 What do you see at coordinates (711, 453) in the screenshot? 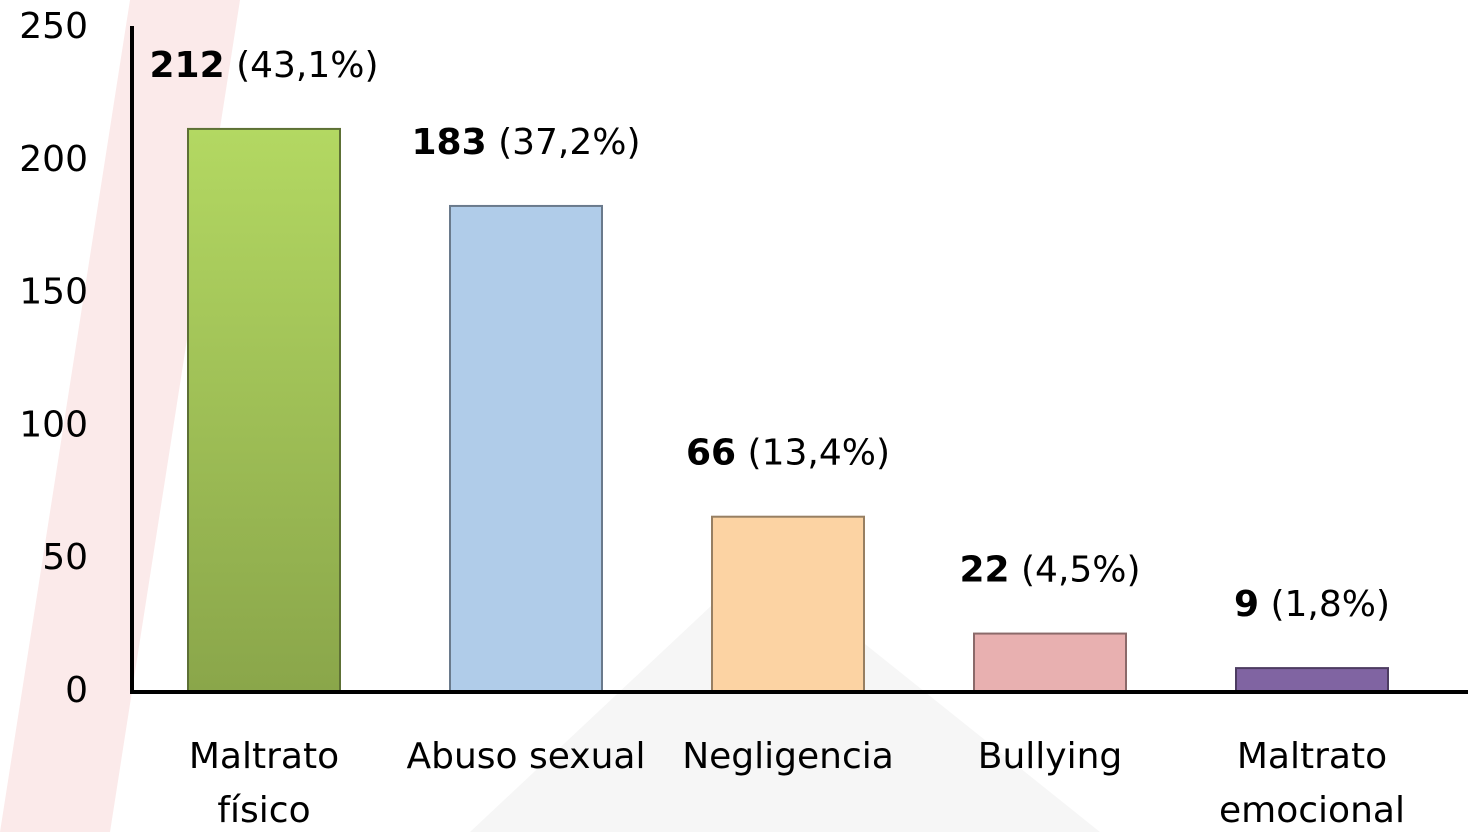
I see `value-label: 66` at bounding box center [711, 453].